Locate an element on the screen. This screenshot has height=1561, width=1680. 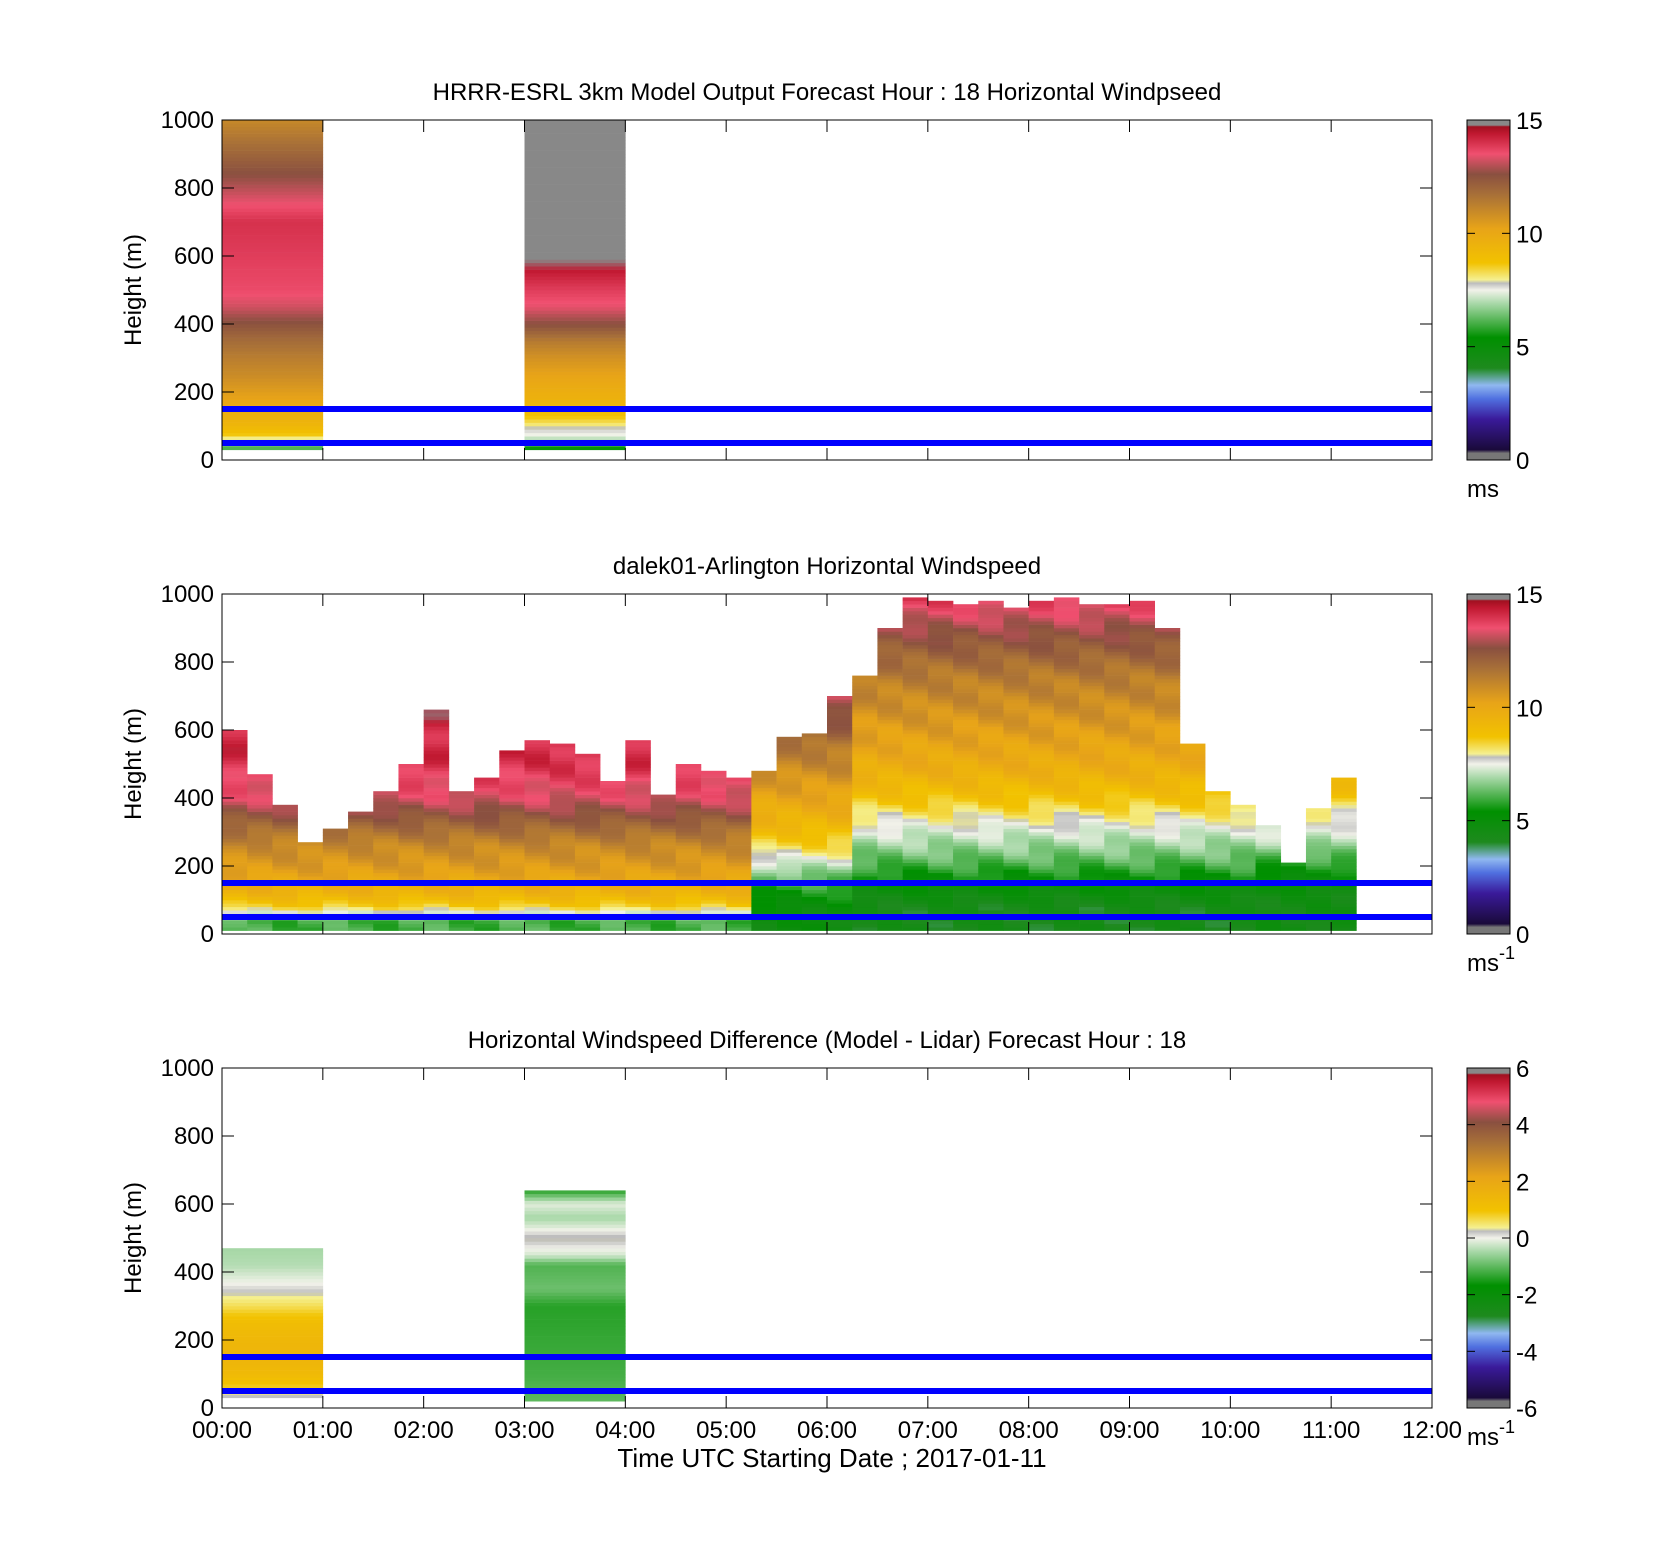
y-tick-label: 200 is located at coordinates (194, 392).